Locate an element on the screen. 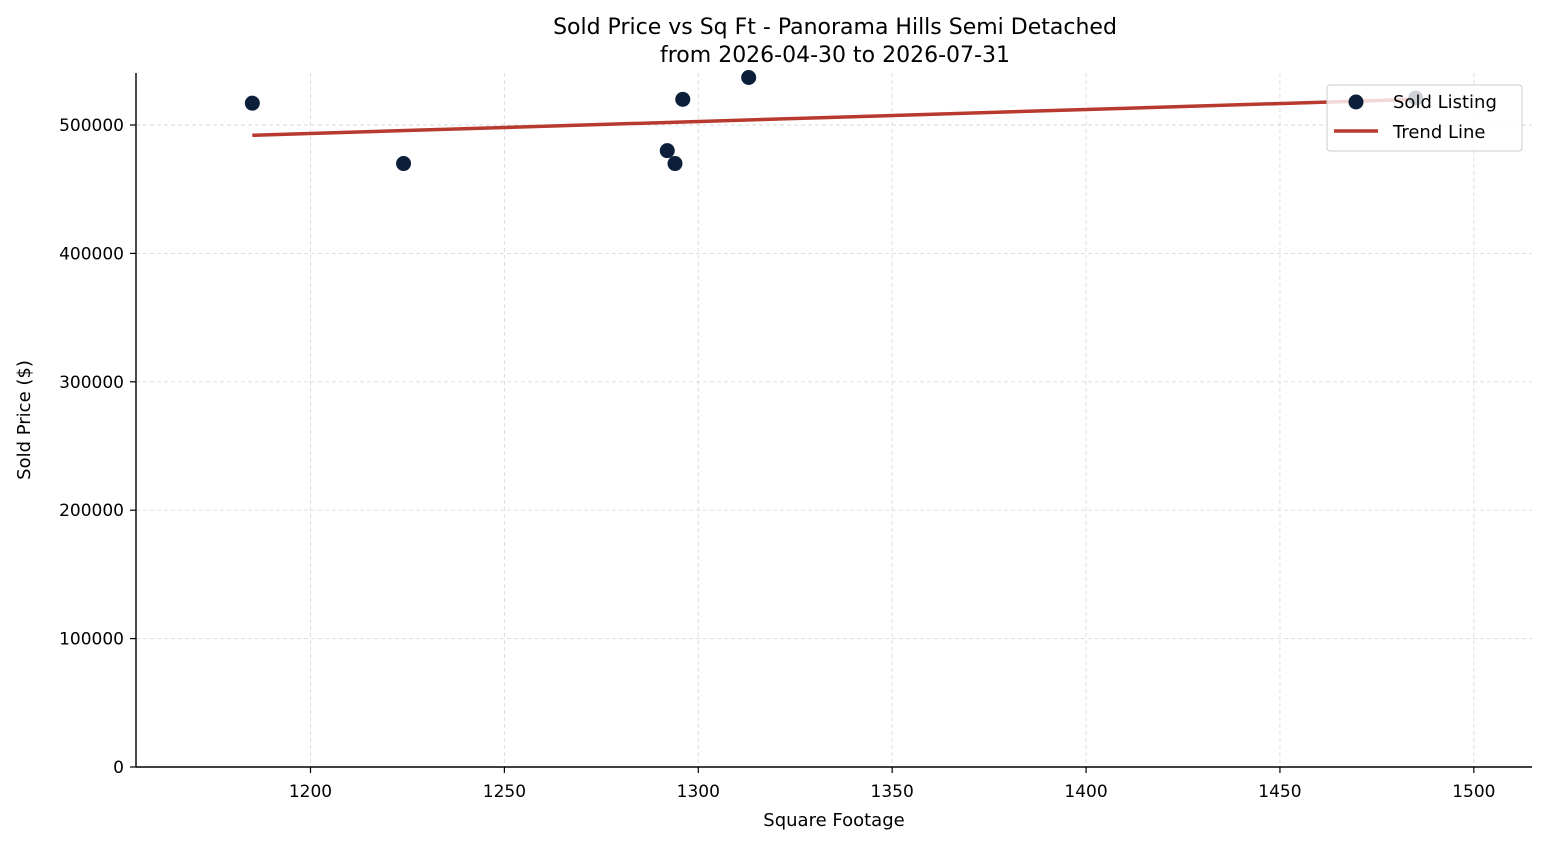 This screenshot has height=845, width=1547. x-tick-label: 1450 is located at coordinates (1279, 792).